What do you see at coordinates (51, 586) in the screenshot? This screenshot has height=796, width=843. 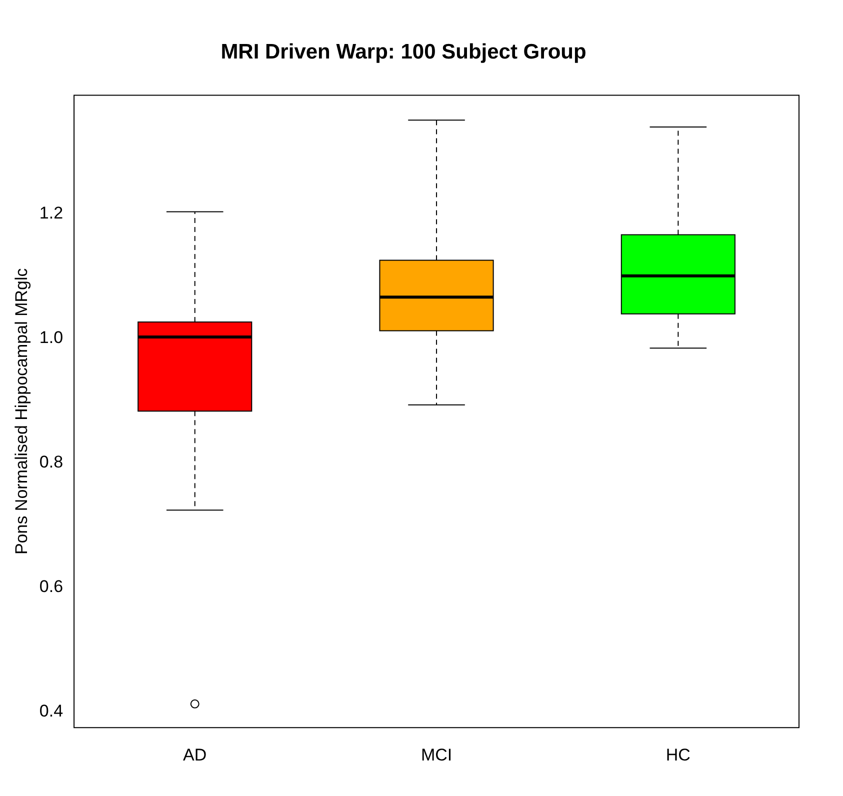 I see `y-tick-label: 0.6` at bounding box center [51, 586].